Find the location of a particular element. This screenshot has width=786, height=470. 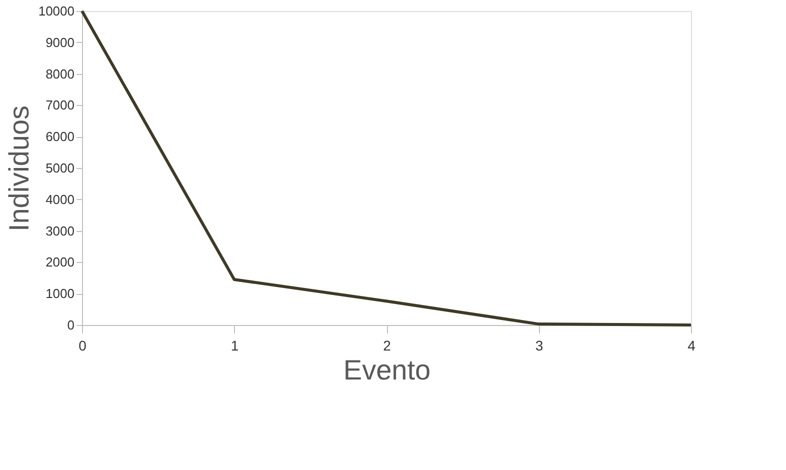

y-tick-label: 8000 is located at coordinates (60, 74).